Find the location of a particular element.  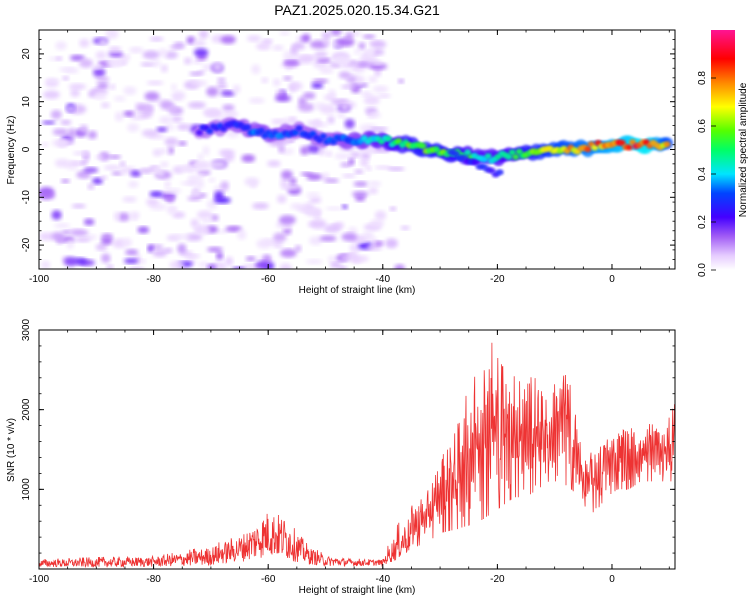

ridge-branch is located at coordinates (463, 157).